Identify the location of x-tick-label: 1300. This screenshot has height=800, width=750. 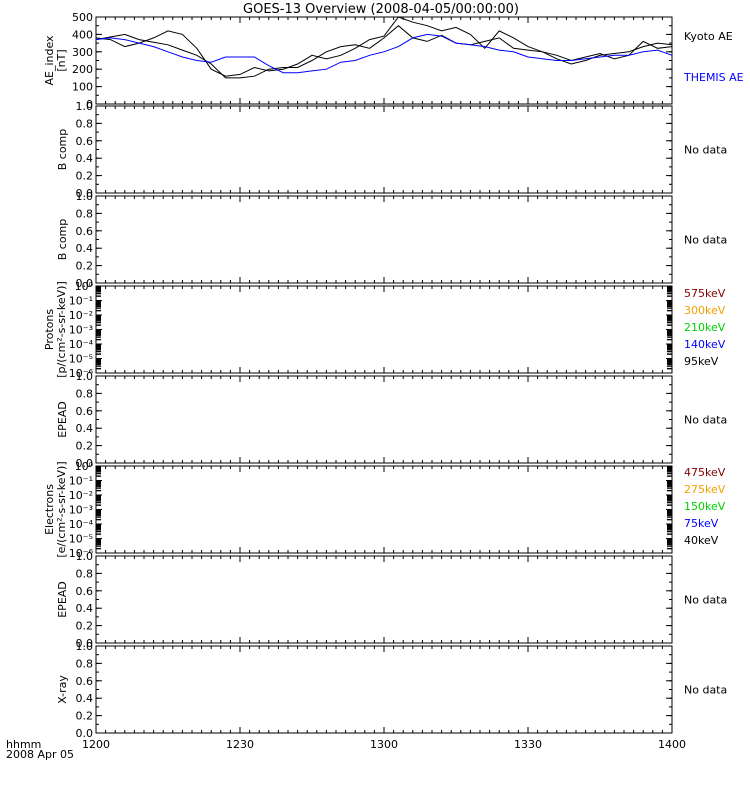
(384, 744).